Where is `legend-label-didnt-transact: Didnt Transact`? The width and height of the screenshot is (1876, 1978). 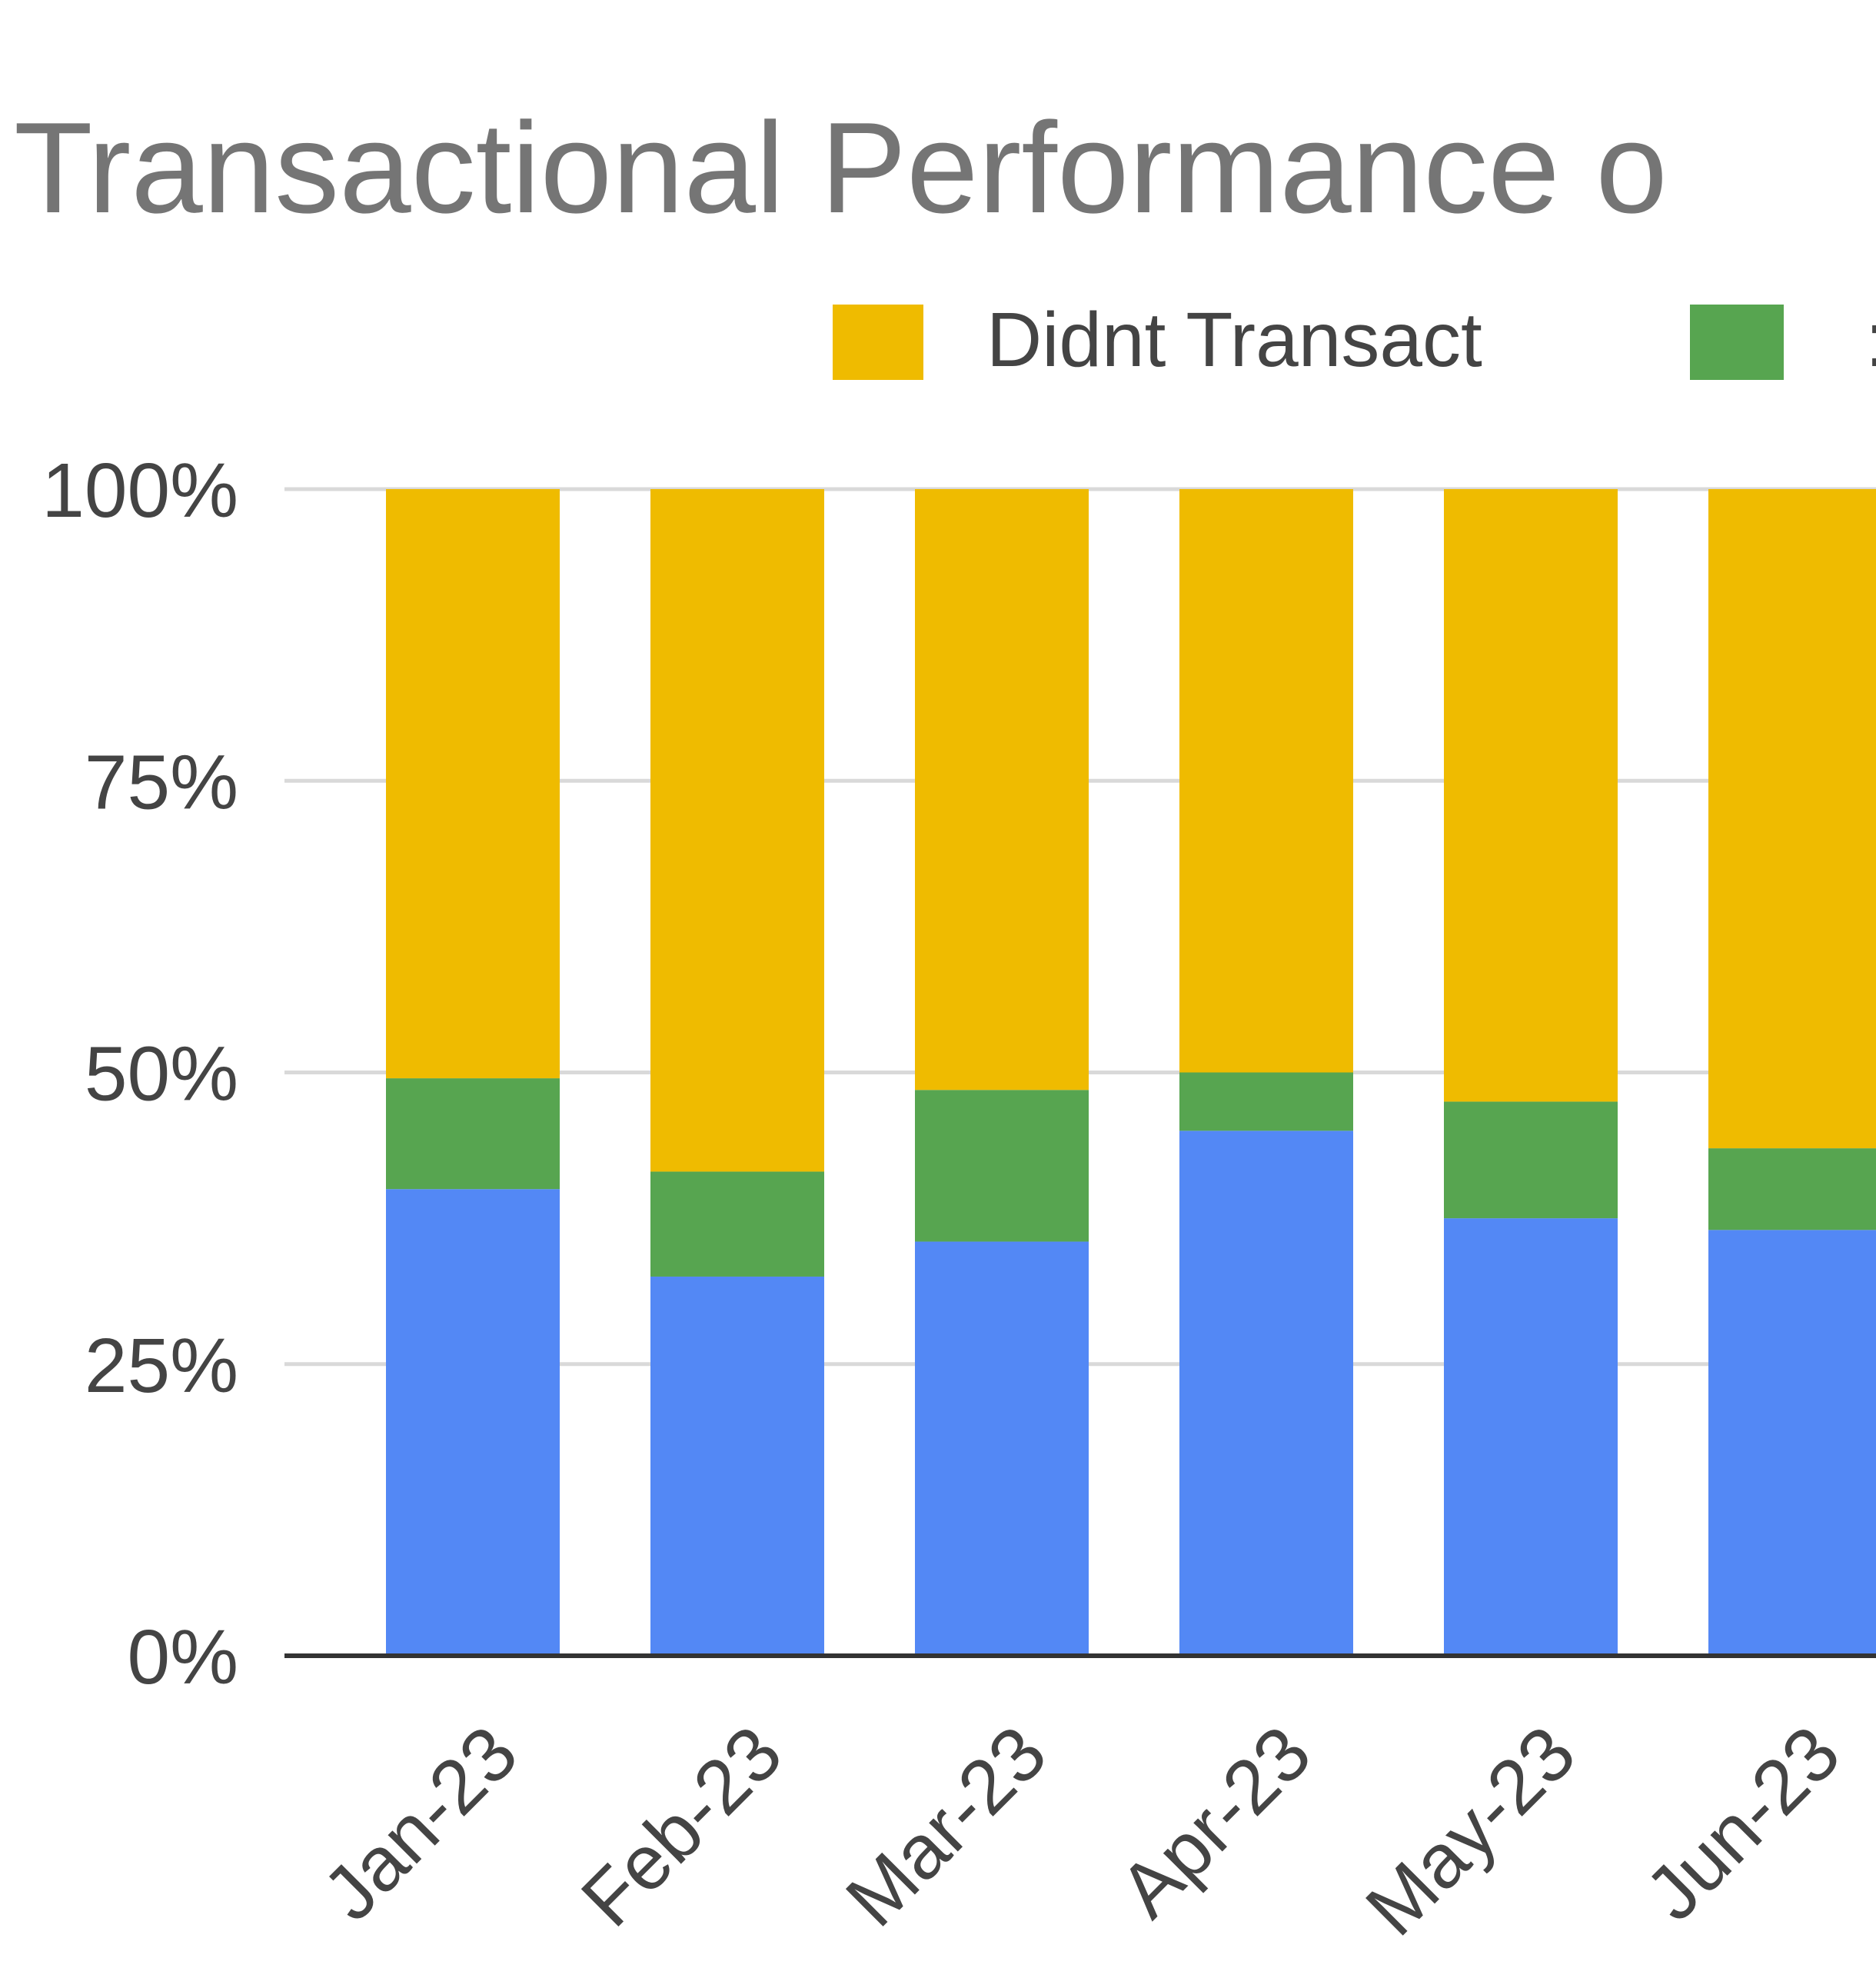
legend-label-didnt-transact: Didnt Transact is located at coordinates (1234, 340).